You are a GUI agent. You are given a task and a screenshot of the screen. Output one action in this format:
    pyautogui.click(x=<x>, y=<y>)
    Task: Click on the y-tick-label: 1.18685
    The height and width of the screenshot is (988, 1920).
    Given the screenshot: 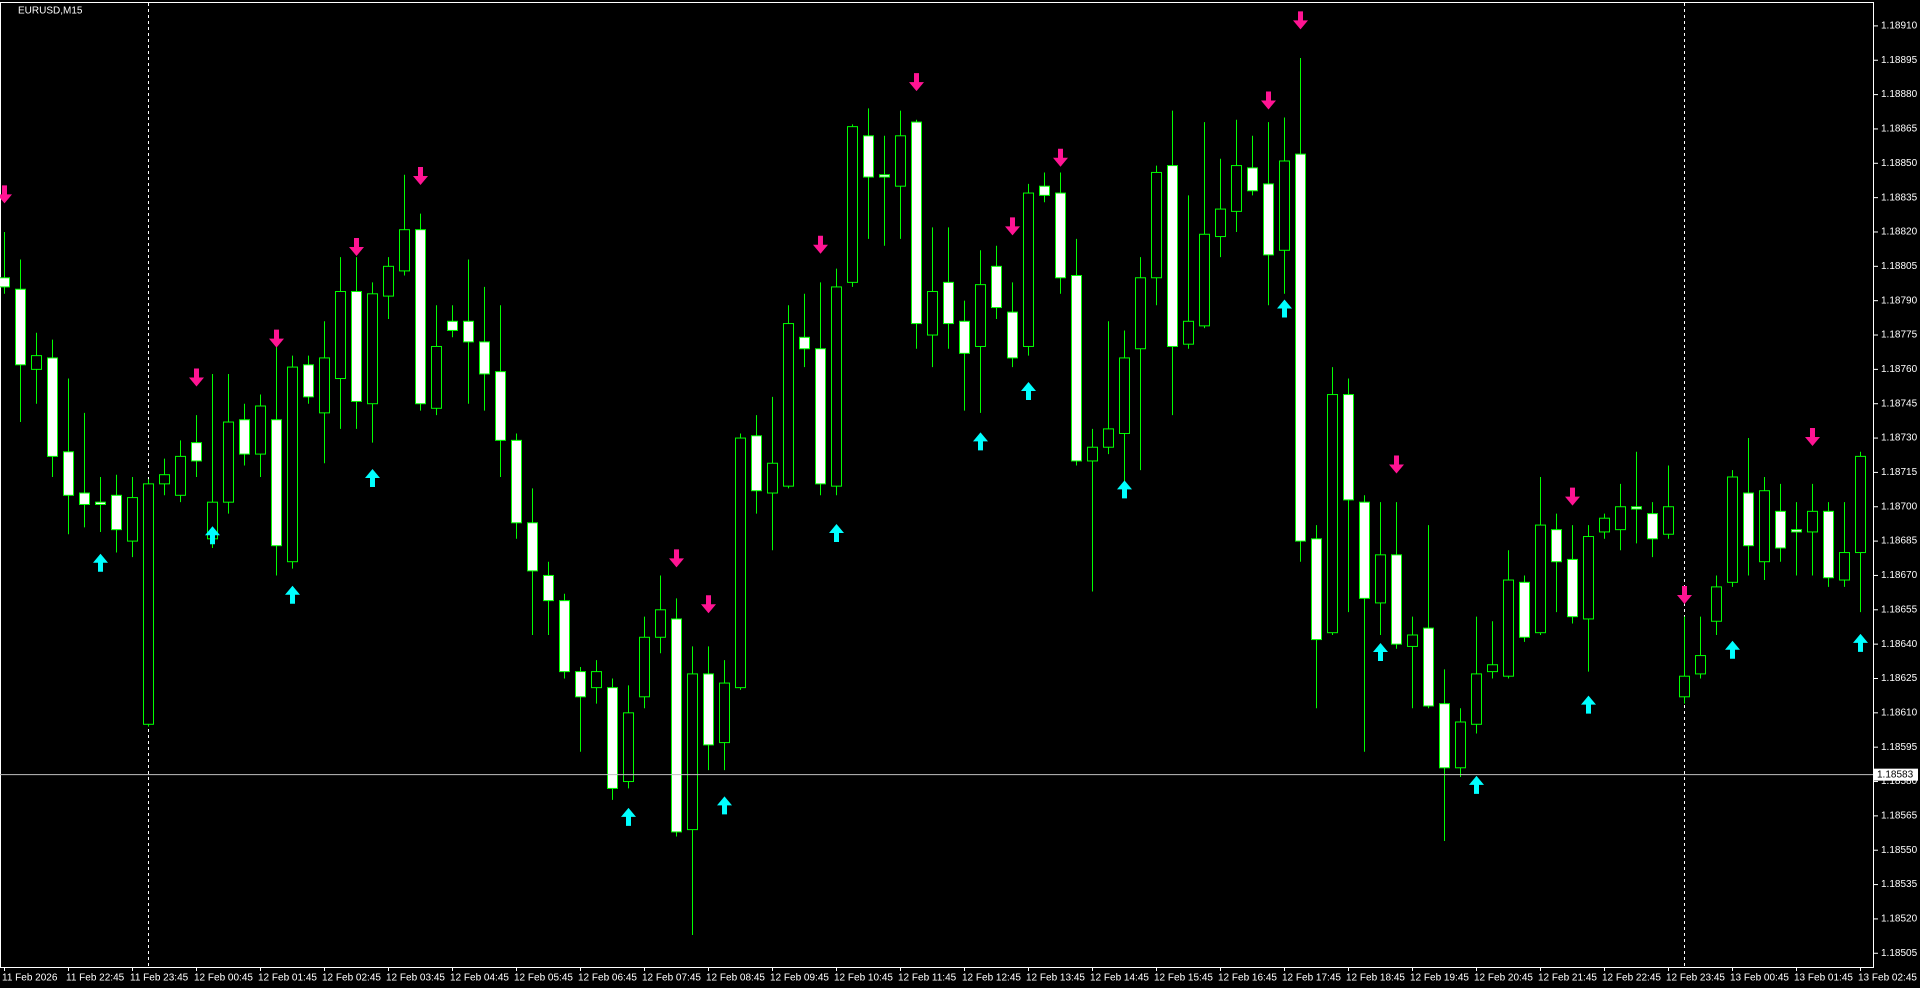 What is the action you would take?
    pyautogui.click(x=1899, y=541)
    